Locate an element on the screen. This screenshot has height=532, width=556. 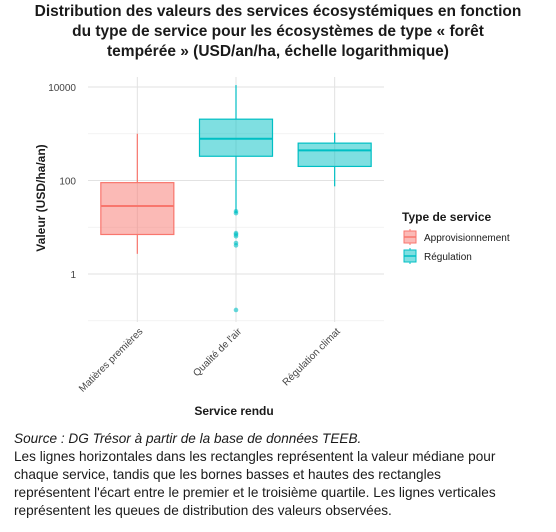
legend-entry: Régulation is located at coordinates (437, 256).